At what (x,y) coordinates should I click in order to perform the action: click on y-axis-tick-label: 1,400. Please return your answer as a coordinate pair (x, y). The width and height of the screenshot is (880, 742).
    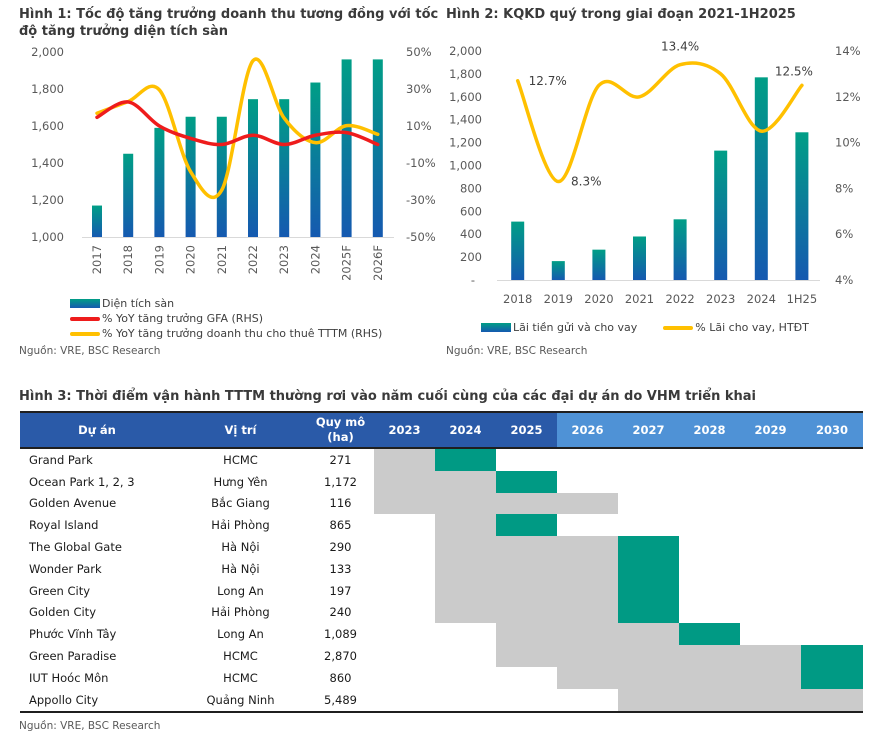
    Looking at the image, I should click on (47, 163).